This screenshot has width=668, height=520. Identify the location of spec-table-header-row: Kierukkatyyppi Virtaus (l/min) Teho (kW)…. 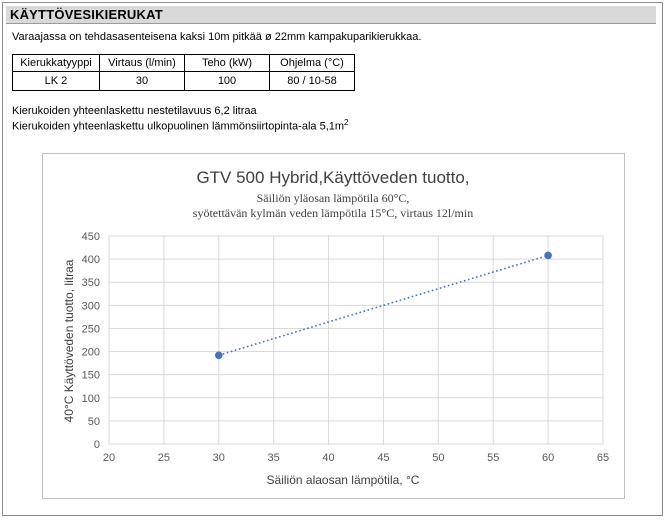
(183, 63).